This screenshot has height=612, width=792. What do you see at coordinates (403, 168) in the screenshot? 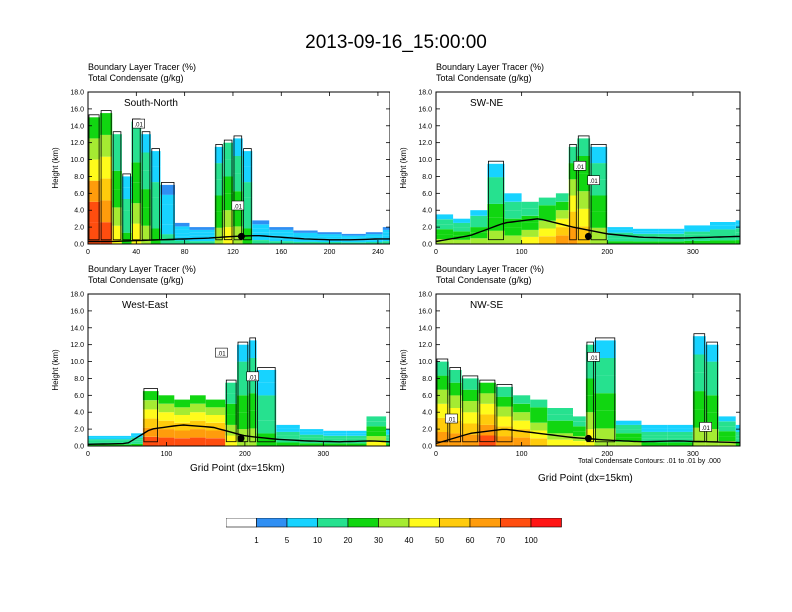
I see `y-axis-label: Height (km)` at bounding box center [403, 168].